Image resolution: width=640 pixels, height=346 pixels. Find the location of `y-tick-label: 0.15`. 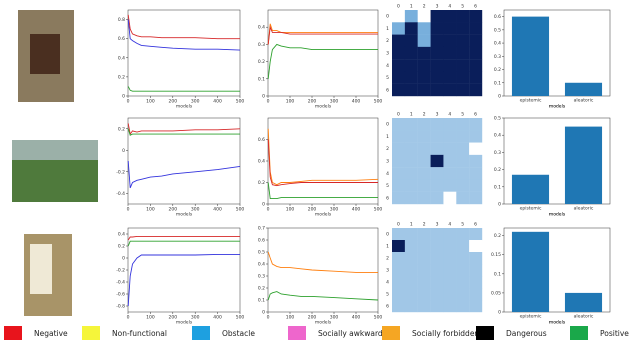

y-tick-label: 0.15 is located at coordinates (496, 255).